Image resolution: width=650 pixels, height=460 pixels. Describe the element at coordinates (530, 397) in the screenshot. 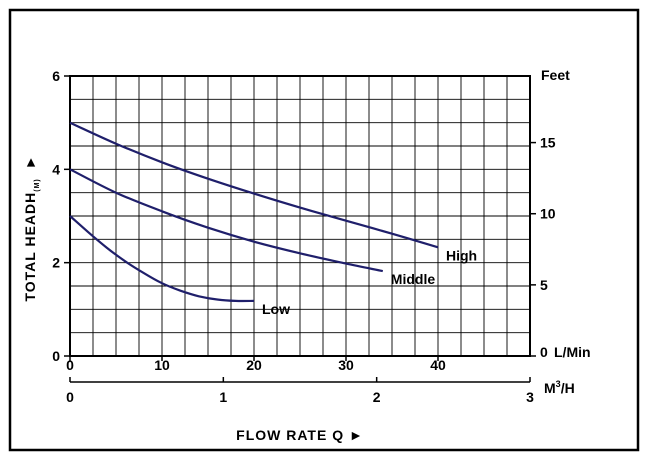

I see `x-m3h-tick-label: 3` at that location.